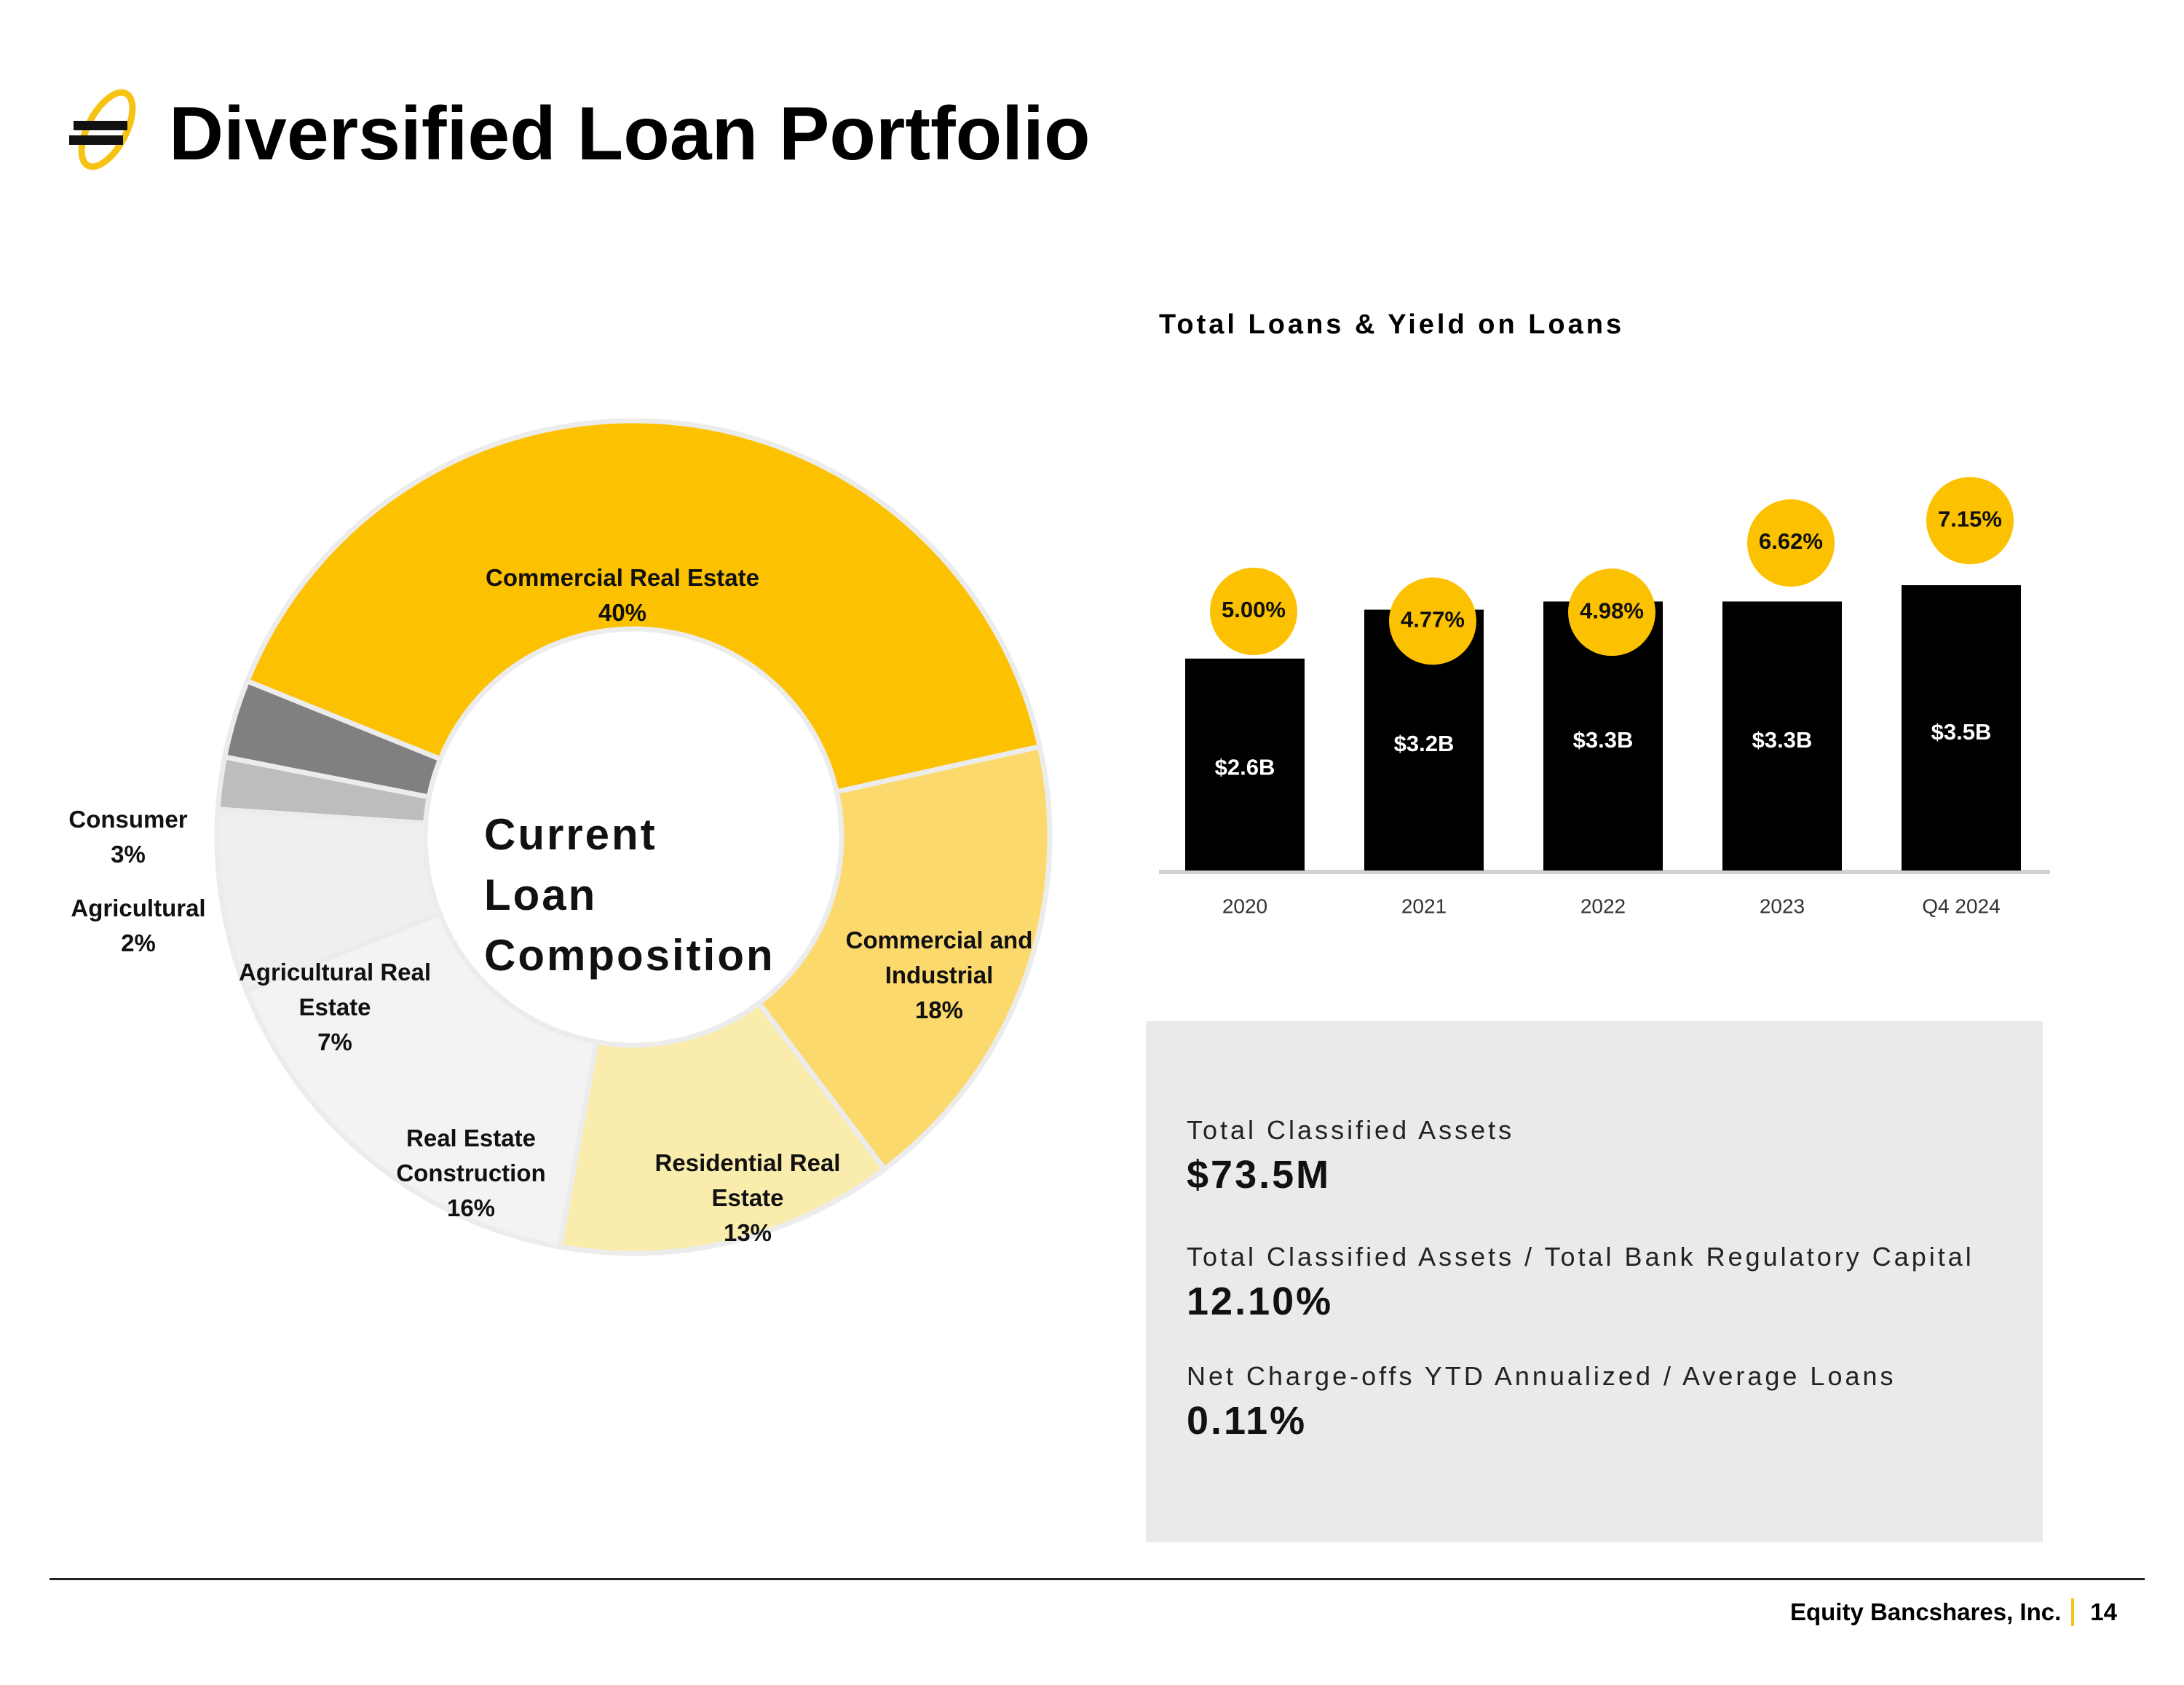 The width and height of the screenshot is (2184, 1685). What do you see at coordinates (747, 1197) in the screenshot?
I see `slice-label-residential-real-estate: Residential Real Estate 13%` at bounding box center [747, 1197].